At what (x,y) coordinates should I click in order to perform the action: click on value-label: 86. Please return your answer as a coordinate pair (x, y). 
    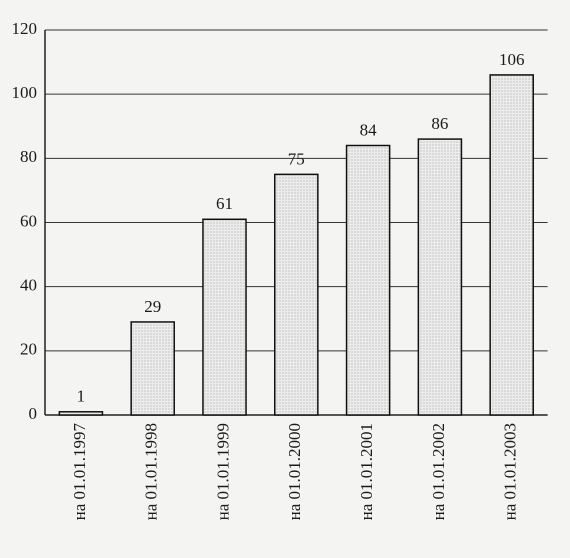
    Looking at the image, I should click on (439, 123).